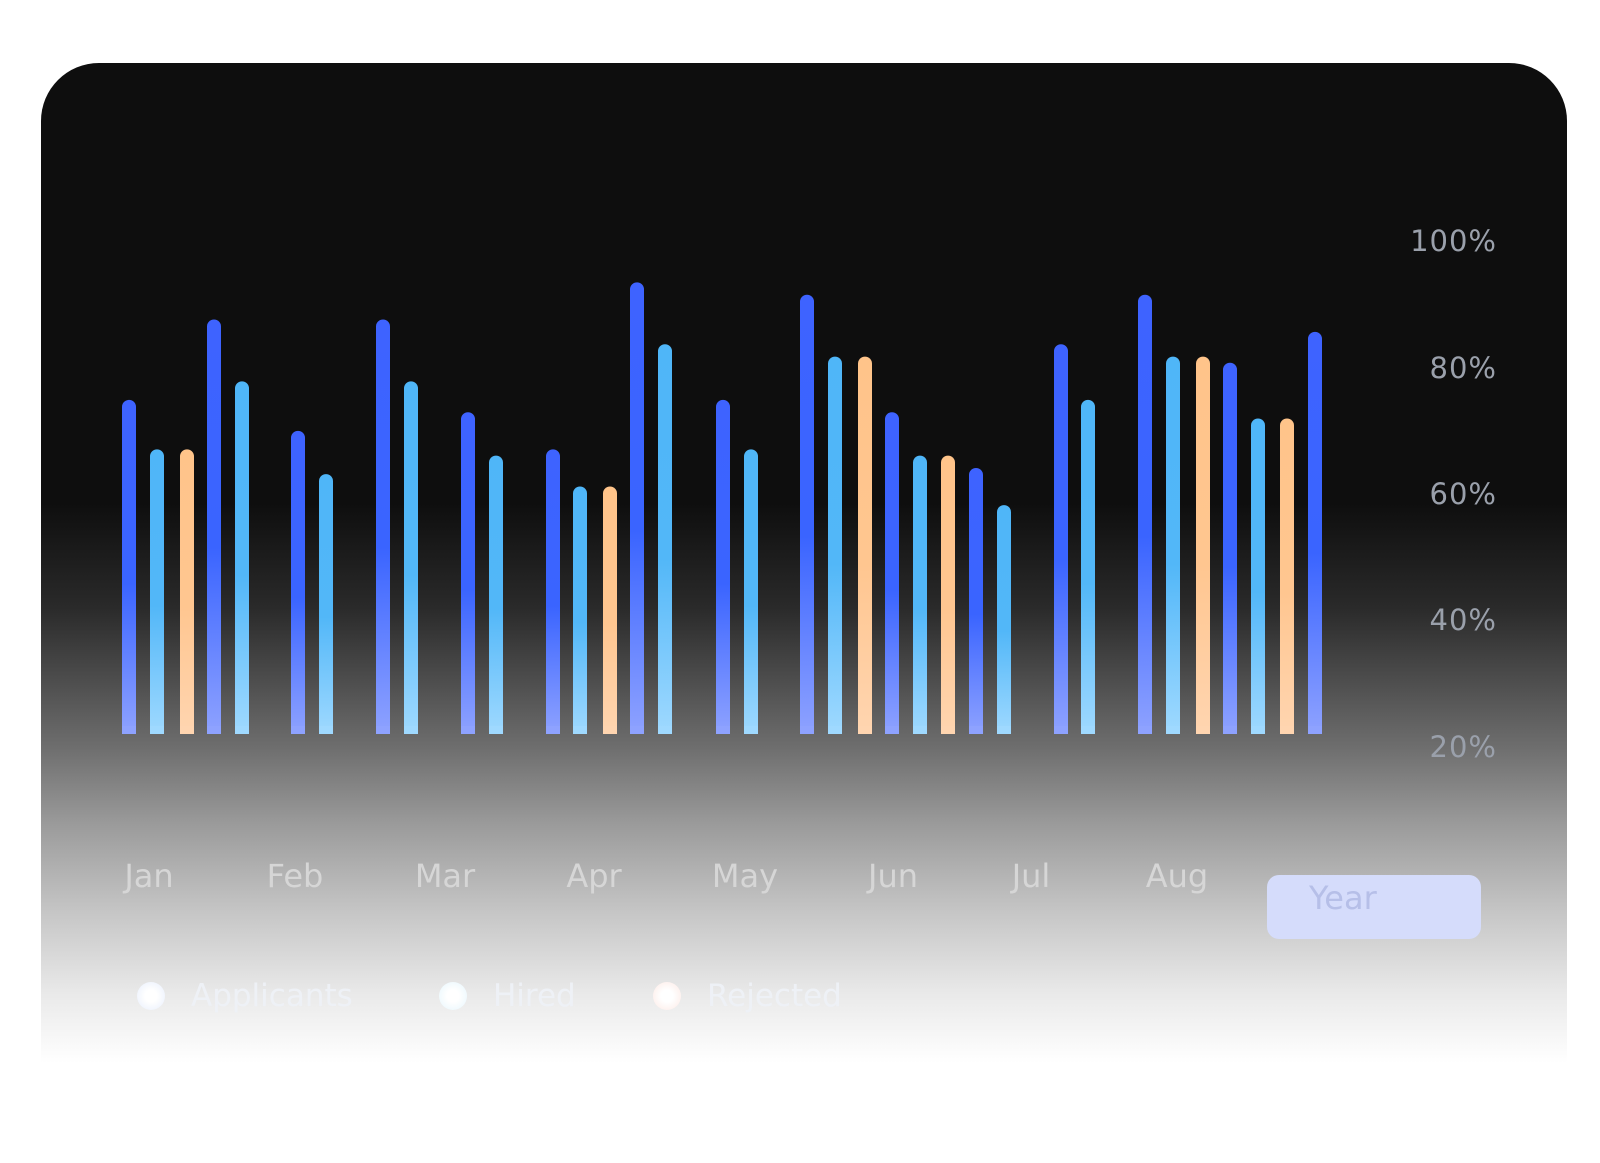  What do you see at coordinates (1343, 898) in the screenshot?
I see `year-button-label: Year` at bounding box center [1343, 898].